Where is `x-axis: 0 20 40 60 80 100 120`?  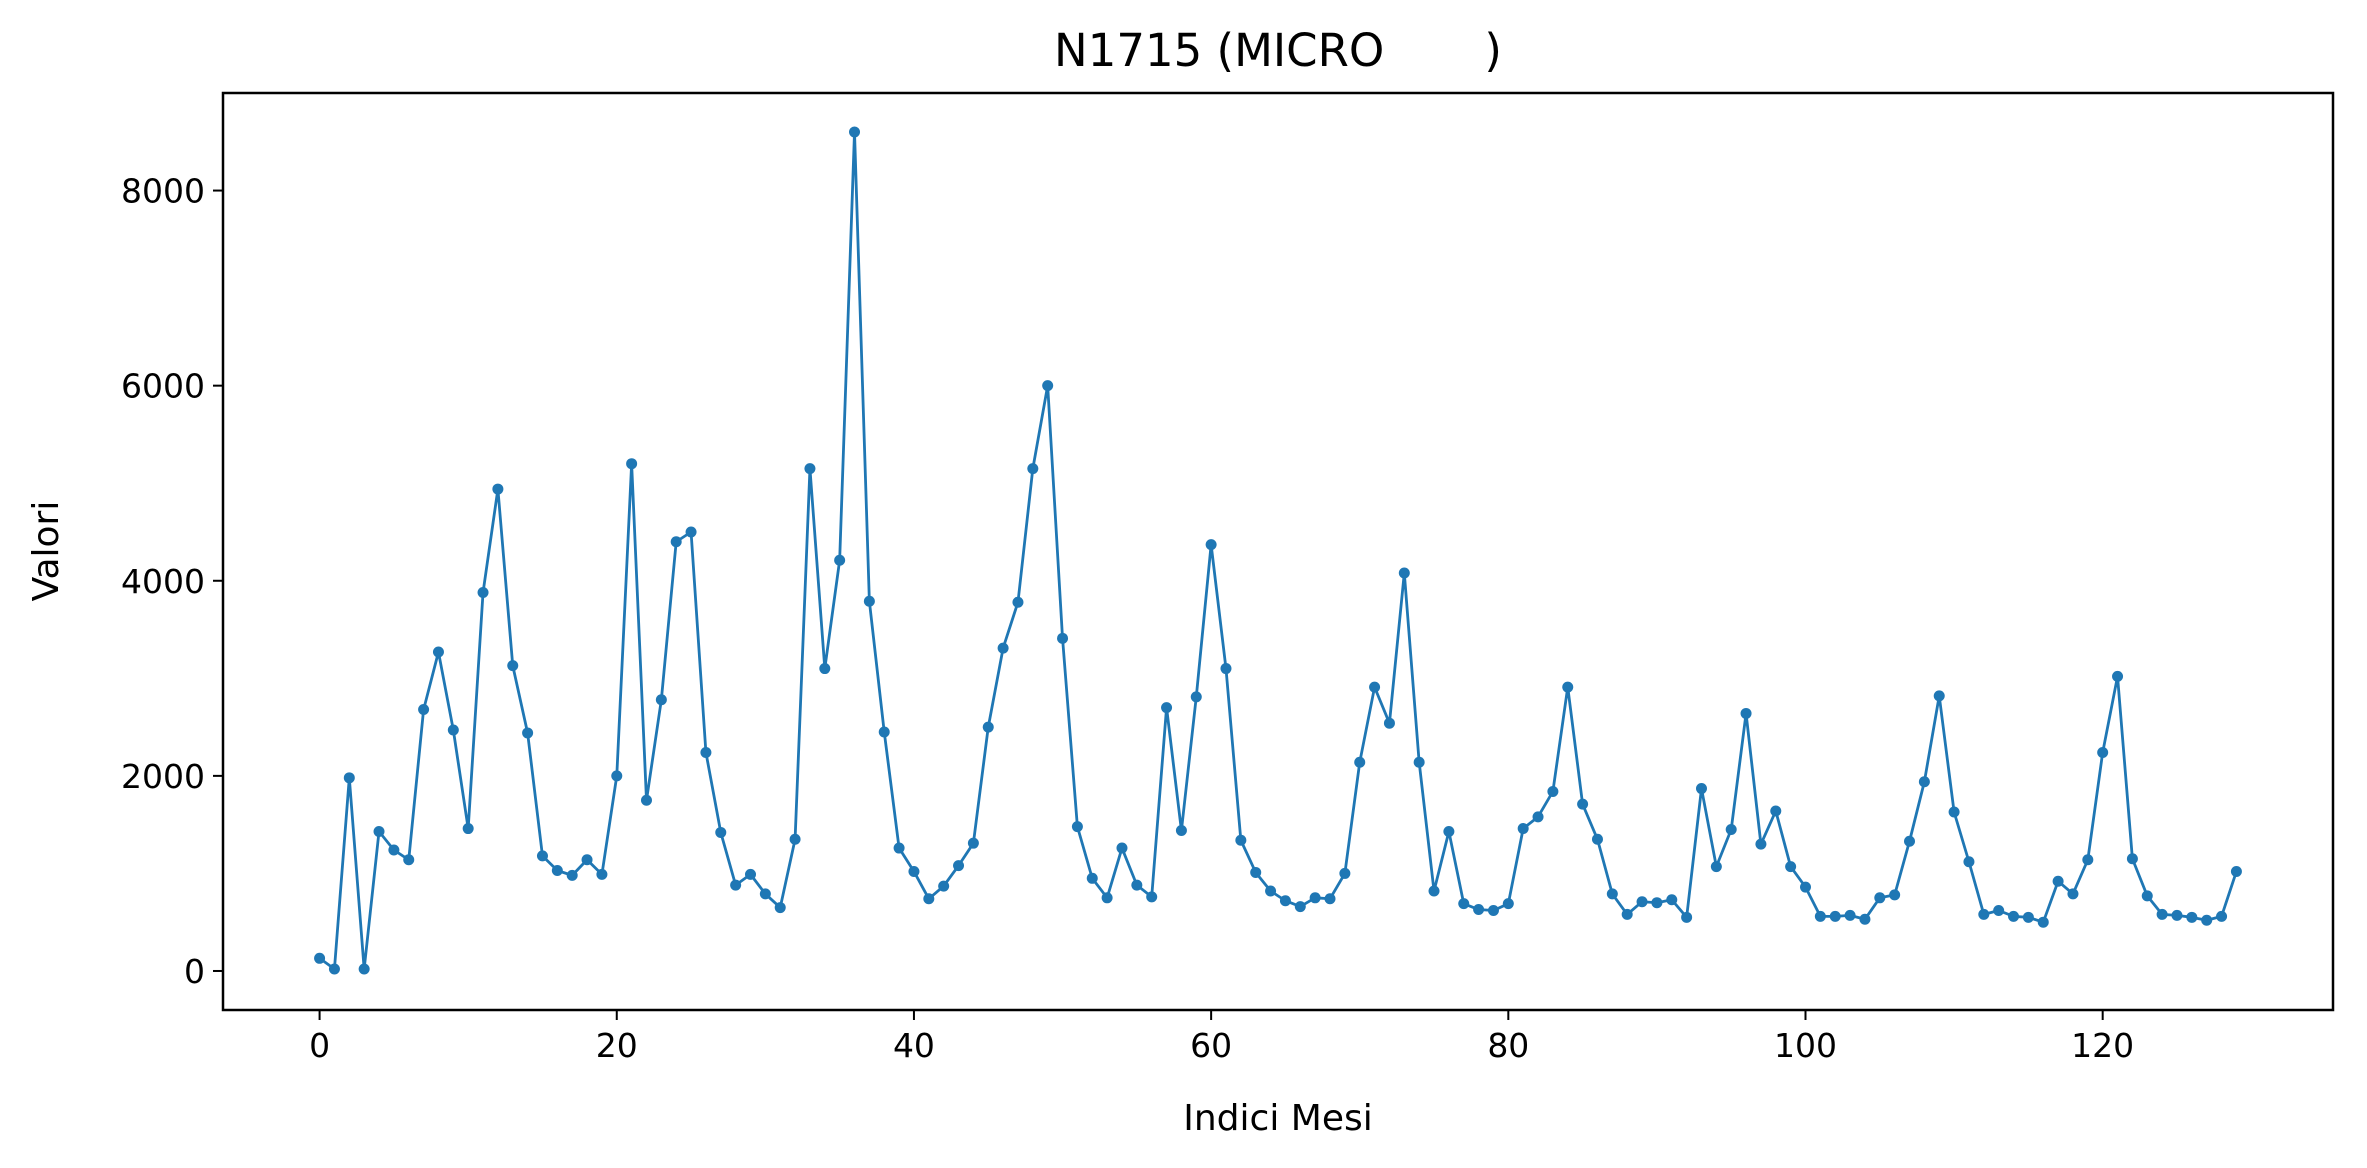
x-axis: 0 20 40 60 80 100 120 is located at coordinates (1221, 1037).